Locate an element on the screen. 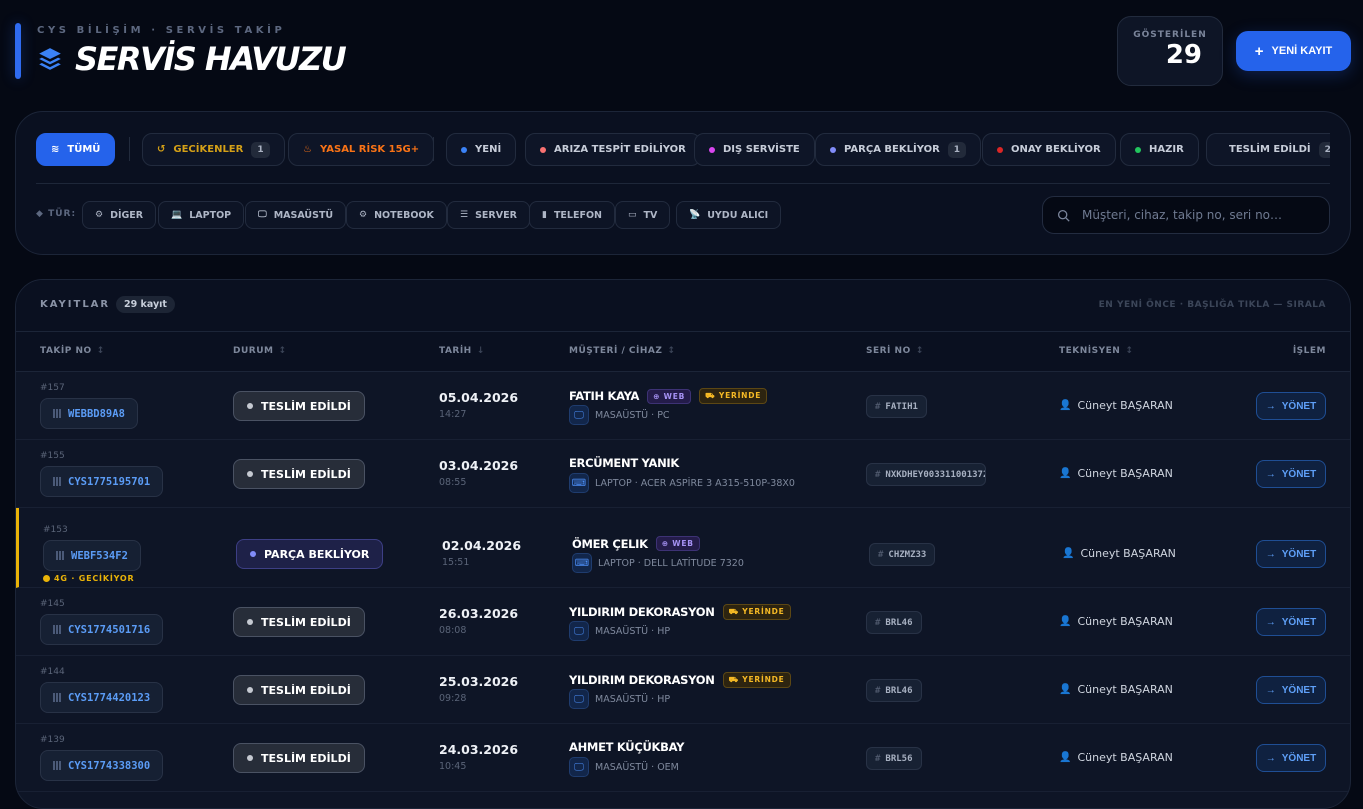  type-filter-server: ☰ SERVER is located at coordinates (488, 215).